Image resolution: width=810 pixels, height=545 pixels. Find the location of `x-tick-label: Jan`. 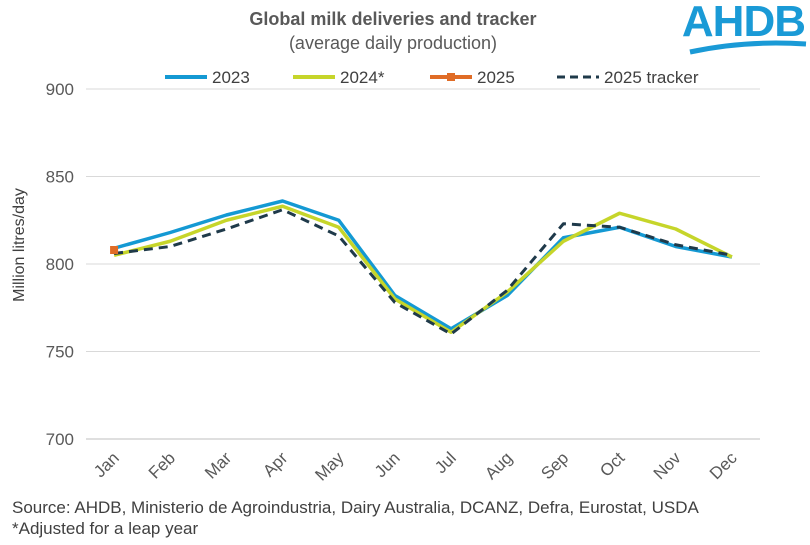

x-tick-label: Jan is located at coordinates (106, 464).